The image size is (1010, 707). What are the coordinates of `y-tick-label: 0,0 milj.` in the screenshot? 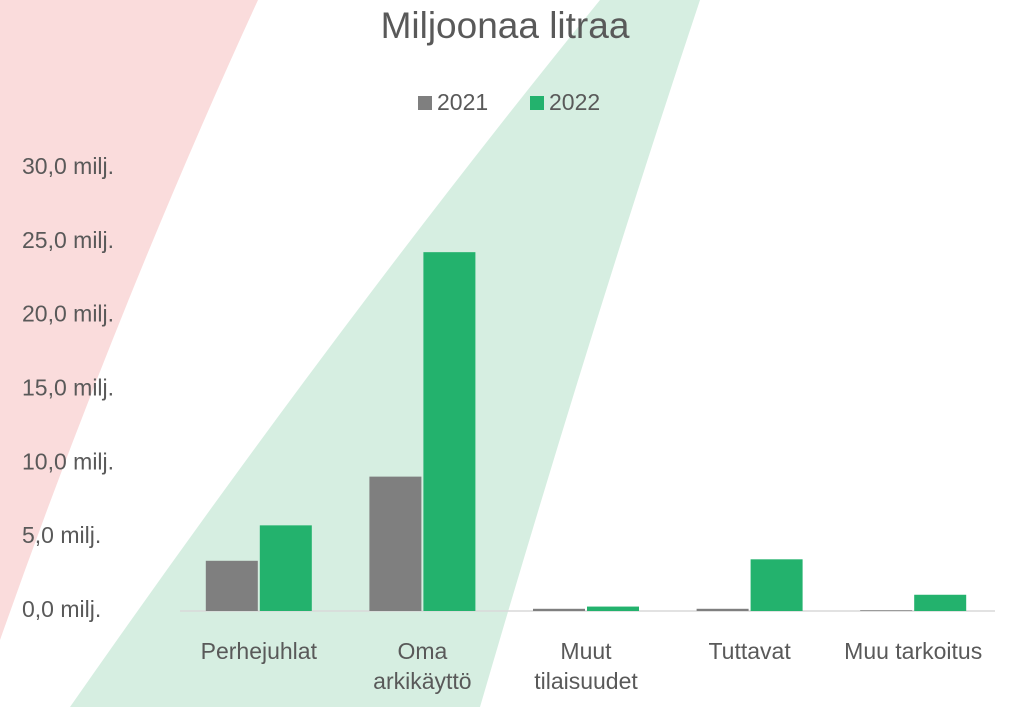 It's located at (61, 609).